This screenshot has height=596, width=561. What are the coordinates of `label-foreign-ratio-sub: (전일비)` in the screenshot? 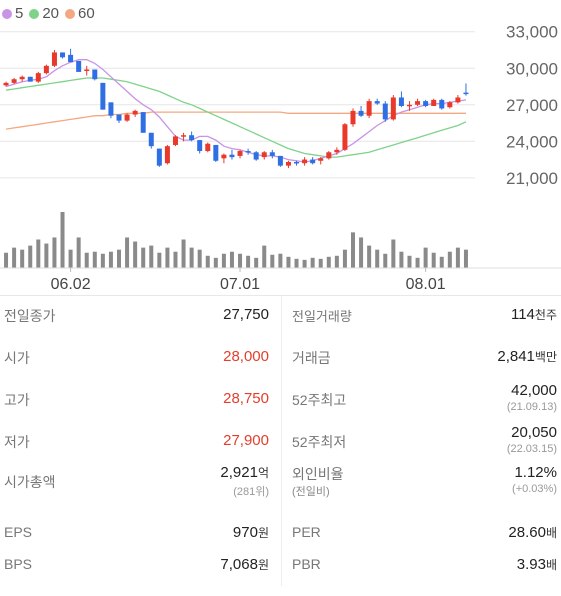 It's located at (311, 492).